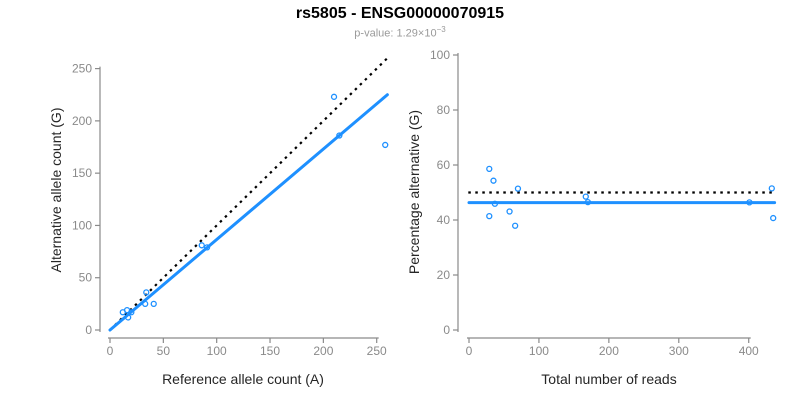  I want to click on y-tick-label: 60, so click(444, 165).